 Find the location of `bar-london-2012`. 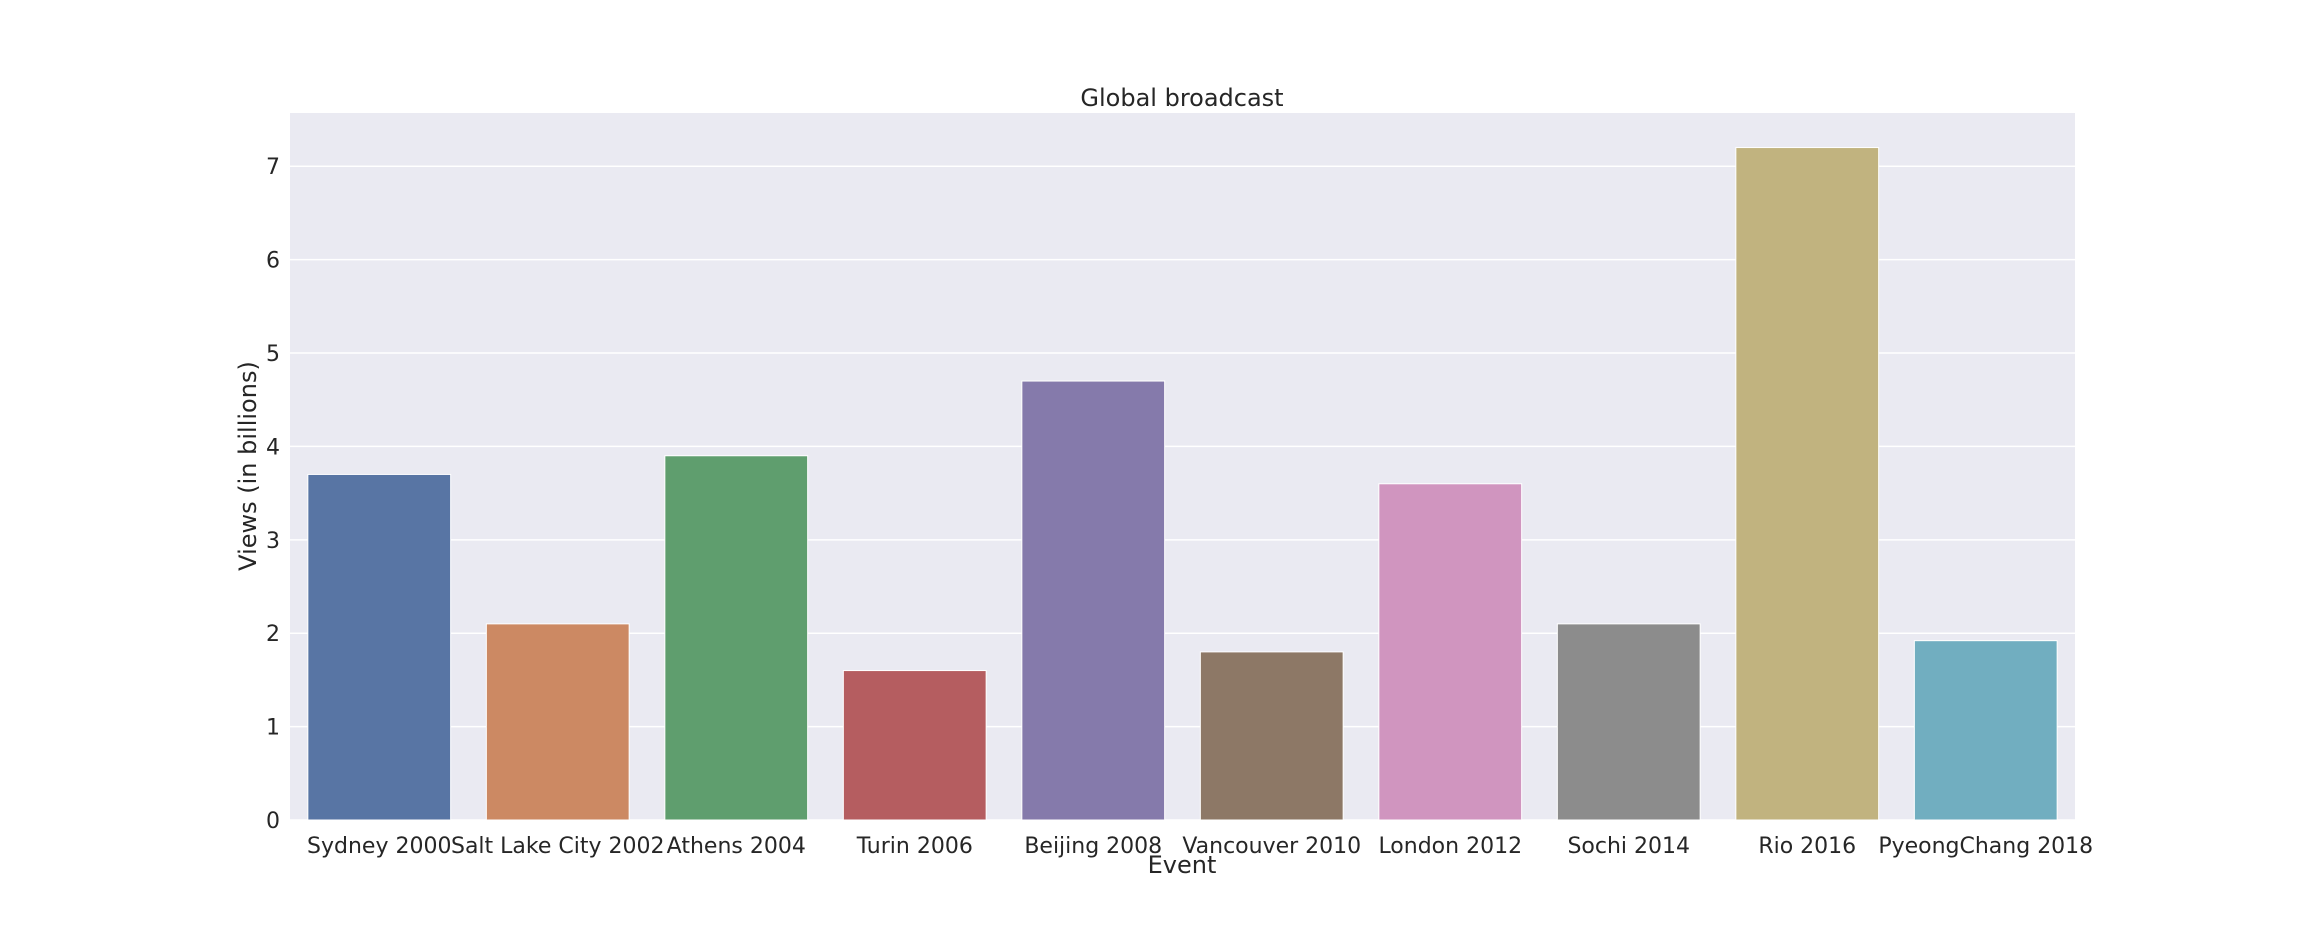

bar-london-2012 is located at coordinates (1450, 652).